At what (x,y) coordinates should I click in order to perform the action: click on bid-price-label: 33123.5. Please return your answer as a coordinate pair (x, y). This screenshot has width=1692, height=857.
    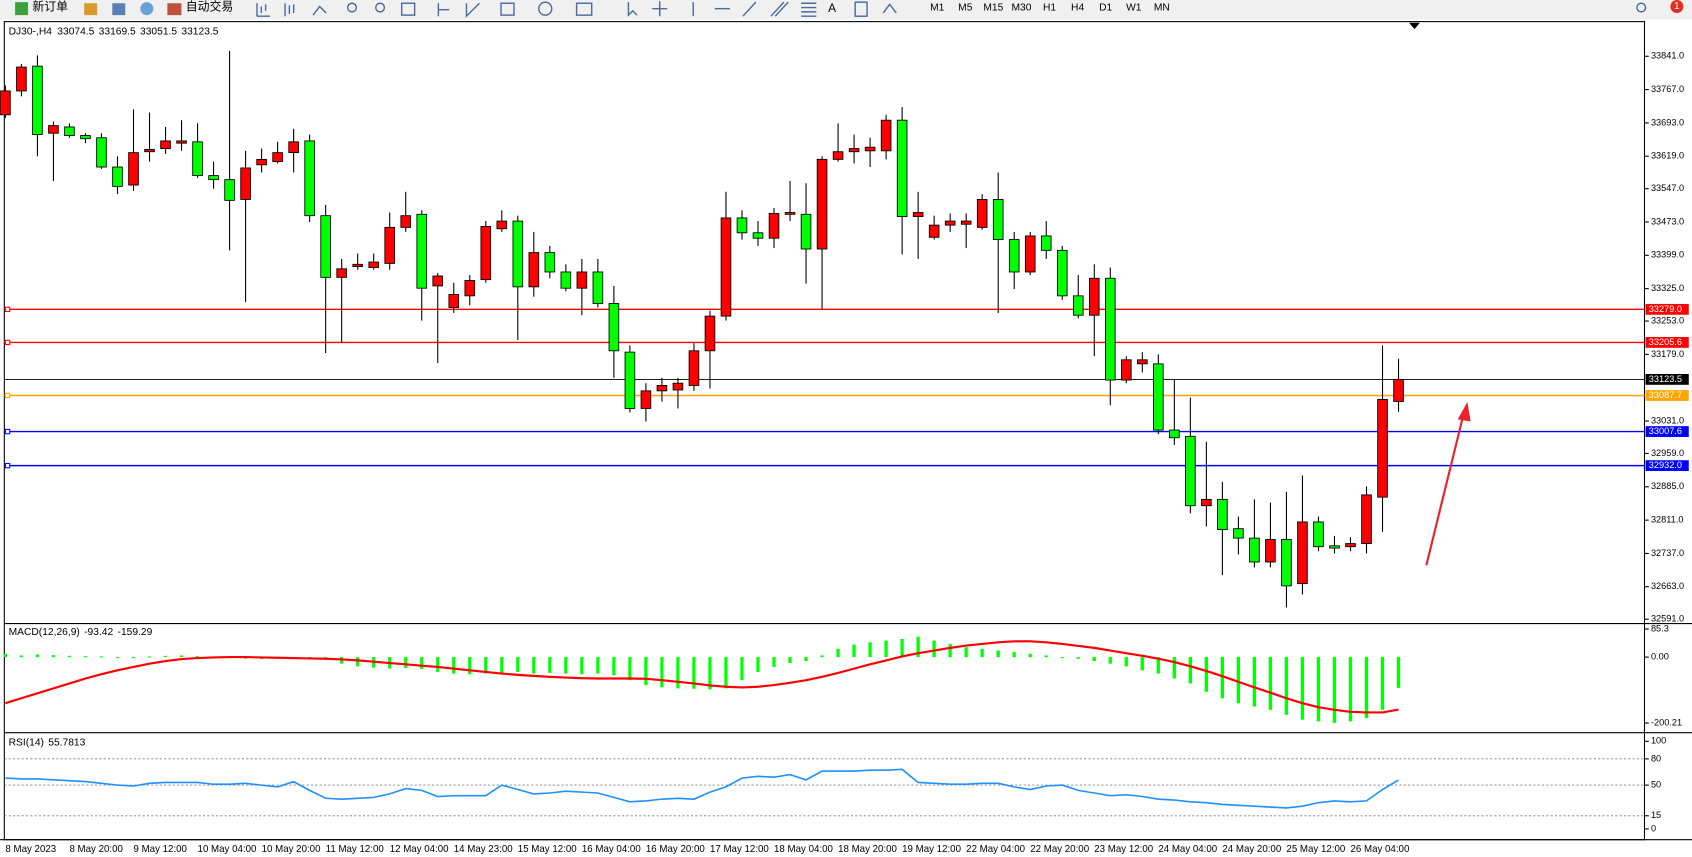
    Looking at the image, I should click on (1665, 379).